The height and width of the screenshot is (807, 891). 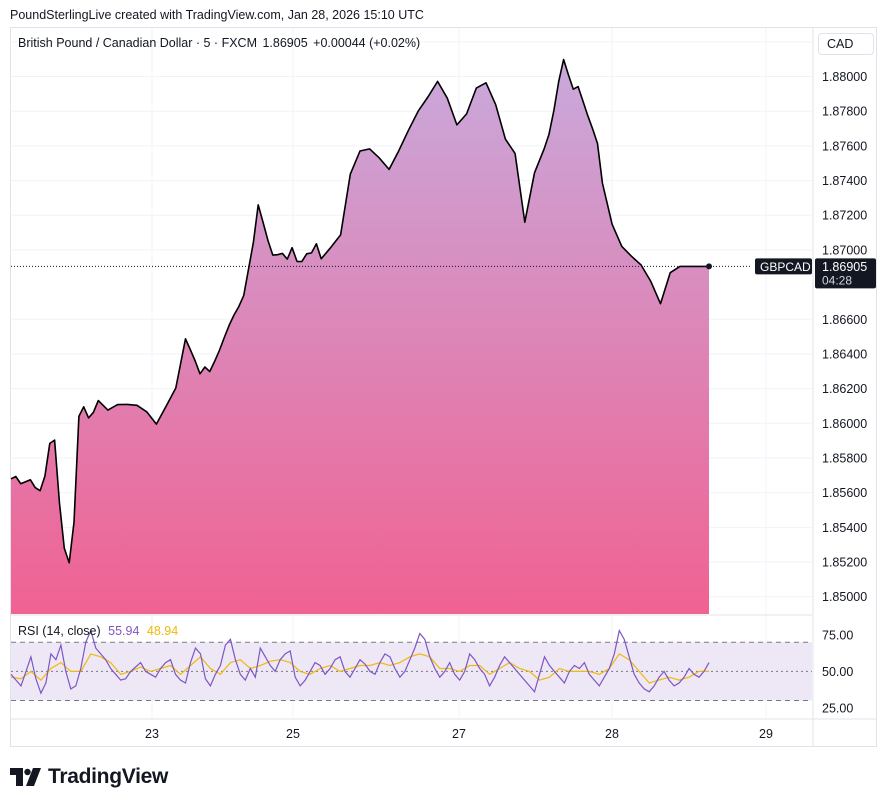 I want to click on rsi-line, so click(x=360, y=661).